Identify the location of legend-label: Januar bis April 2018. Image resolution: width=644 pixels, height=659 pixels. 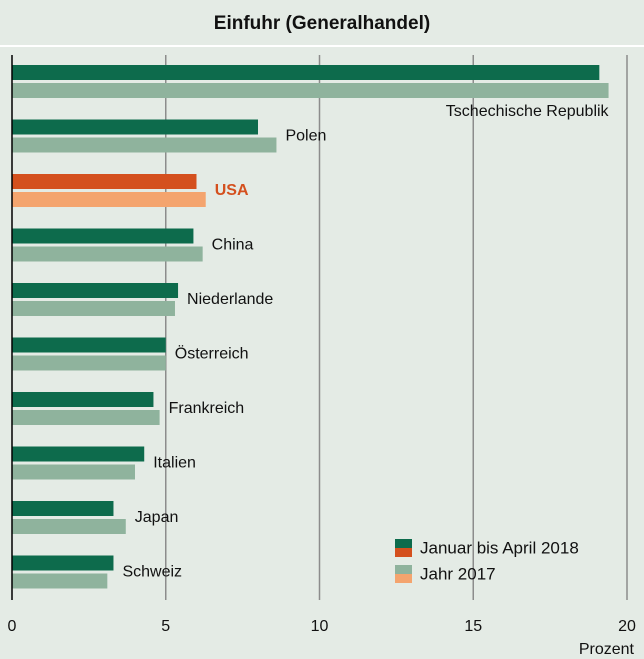
(499, 547).